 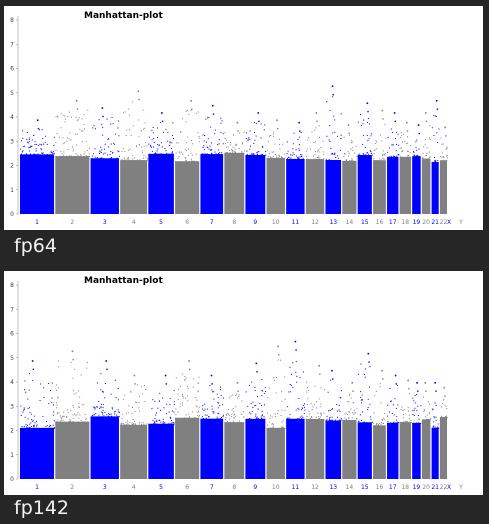 What do you see at coordinates (12, 69) in the screenshot?
I see `y-tick-label: 6` at bounding box center [12, 69].